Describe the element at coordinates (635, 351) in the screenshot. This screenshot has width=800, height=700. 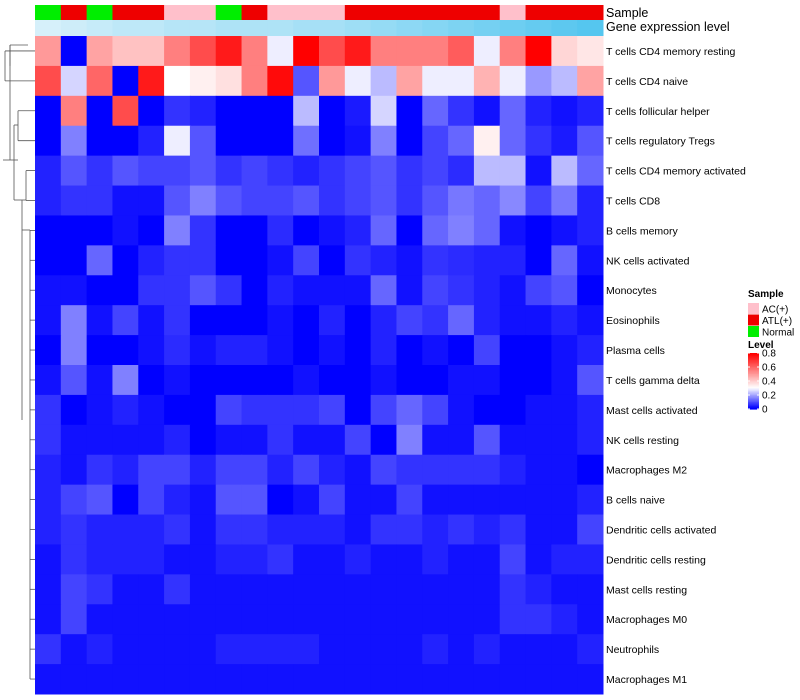
I see `row-label: Plasma cells` at that location.